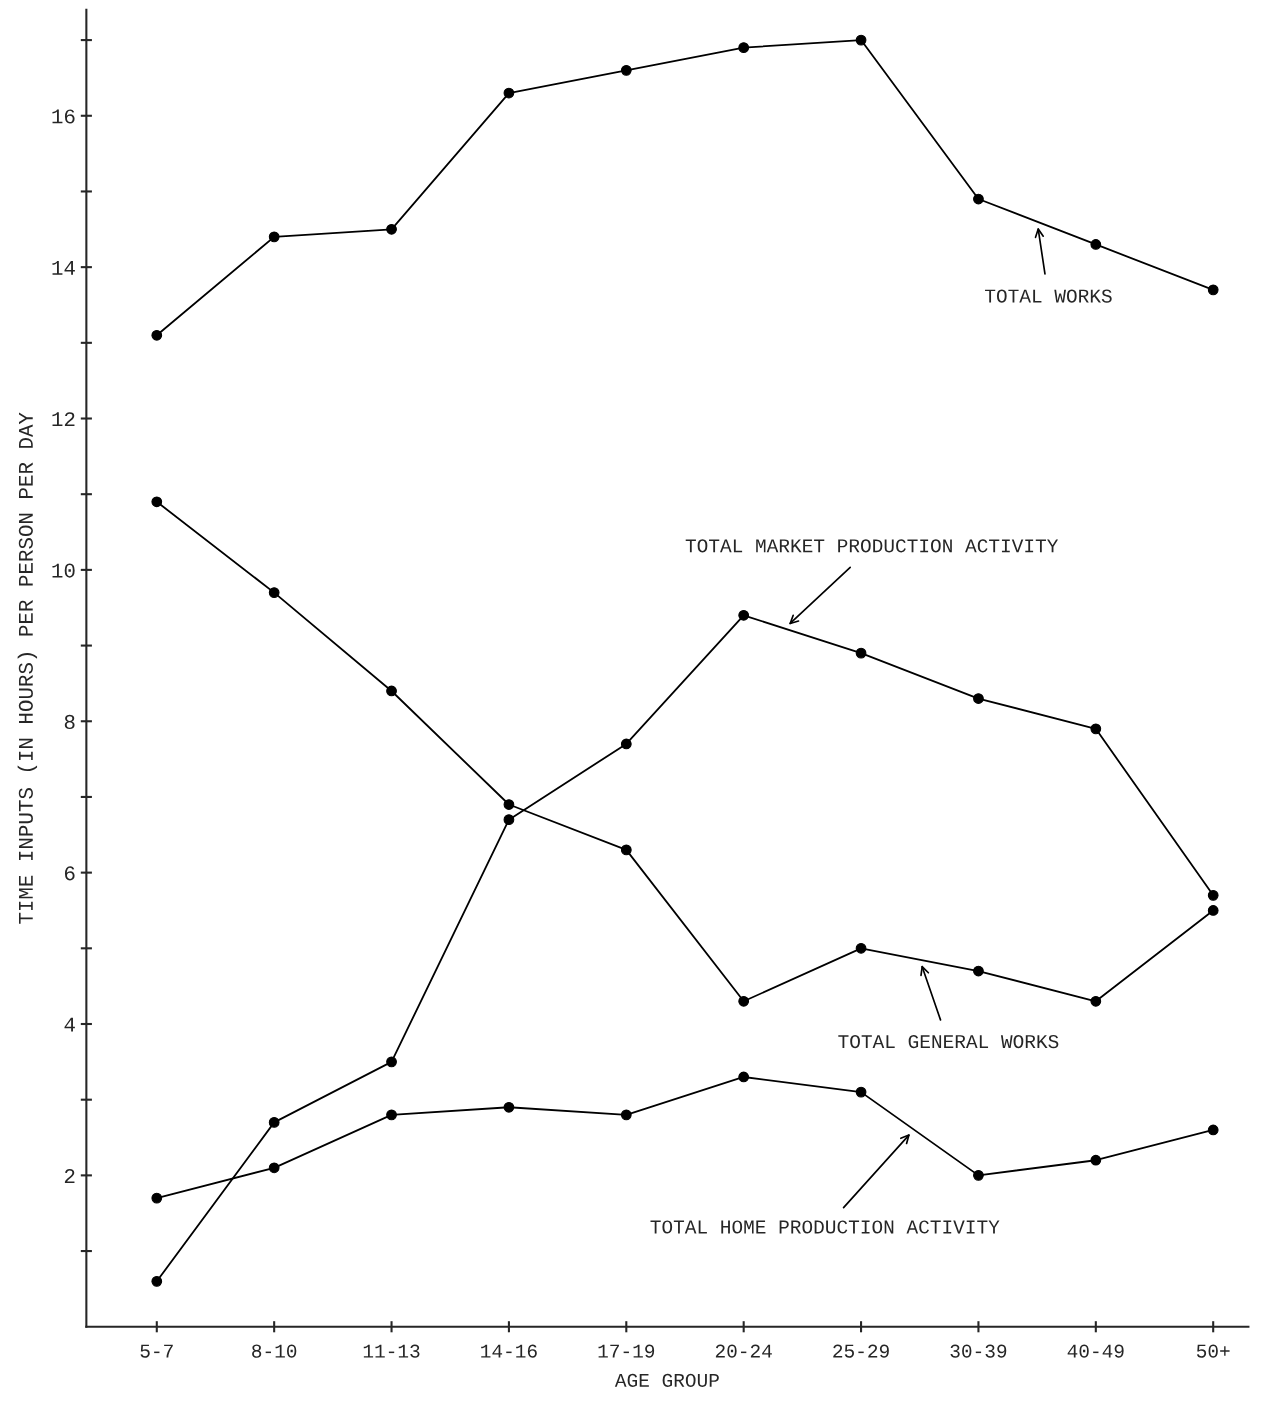  I want to click on x-tick-label: 14-16, so click(509, 1351).